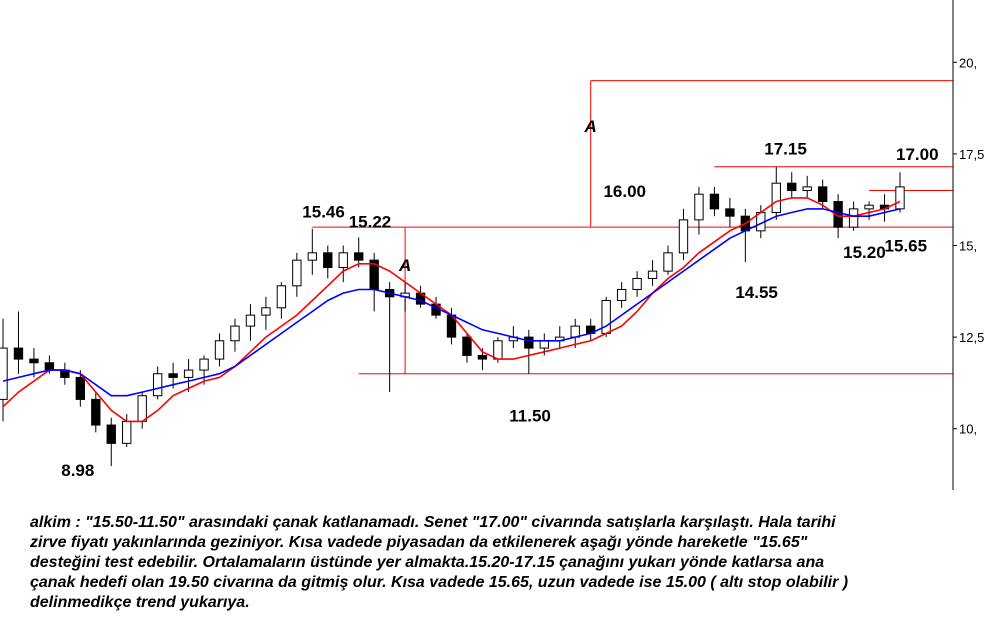 The width and height of the screenshot is (1000, 633). Describe the element at coordinates (968, 429) in the screenshot. I see `axis-tick-label: 10,` at that location.